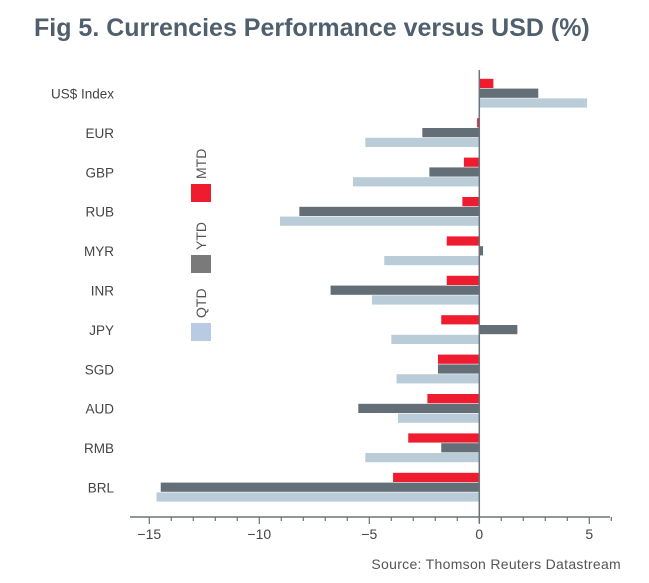 This screenshot has height=583, width=649. Describe the element at coordinates (82, 94) in the screenshot. I see `category-label: US$ Index` at that location.